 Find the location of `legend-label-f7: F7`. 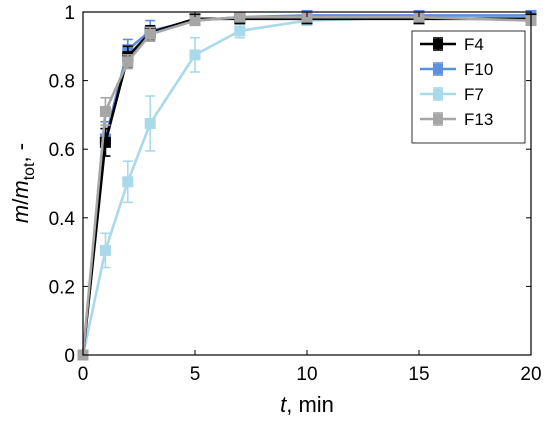

legend-label-f7: F7 is located at coordinates (474, 94).